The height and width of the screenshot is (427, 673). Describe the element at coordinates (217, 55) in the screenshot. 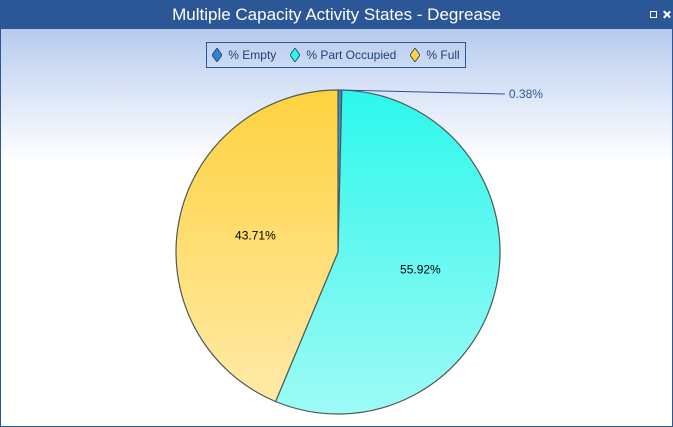

I see `legend-swatch-empty` at that location.